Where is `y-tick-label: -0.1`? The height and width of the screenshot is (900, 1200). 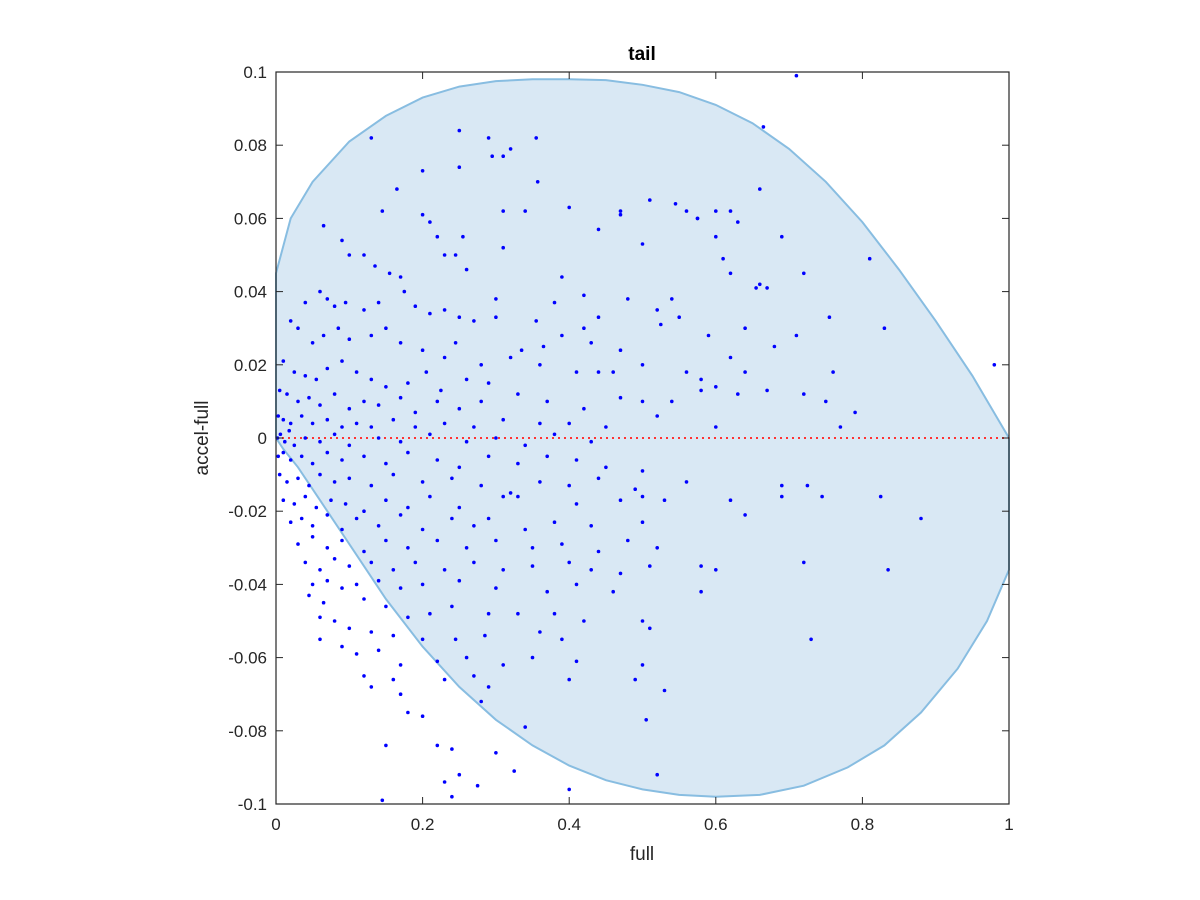 y-tick-label: -0.1 is located at coordinates (252, 804).